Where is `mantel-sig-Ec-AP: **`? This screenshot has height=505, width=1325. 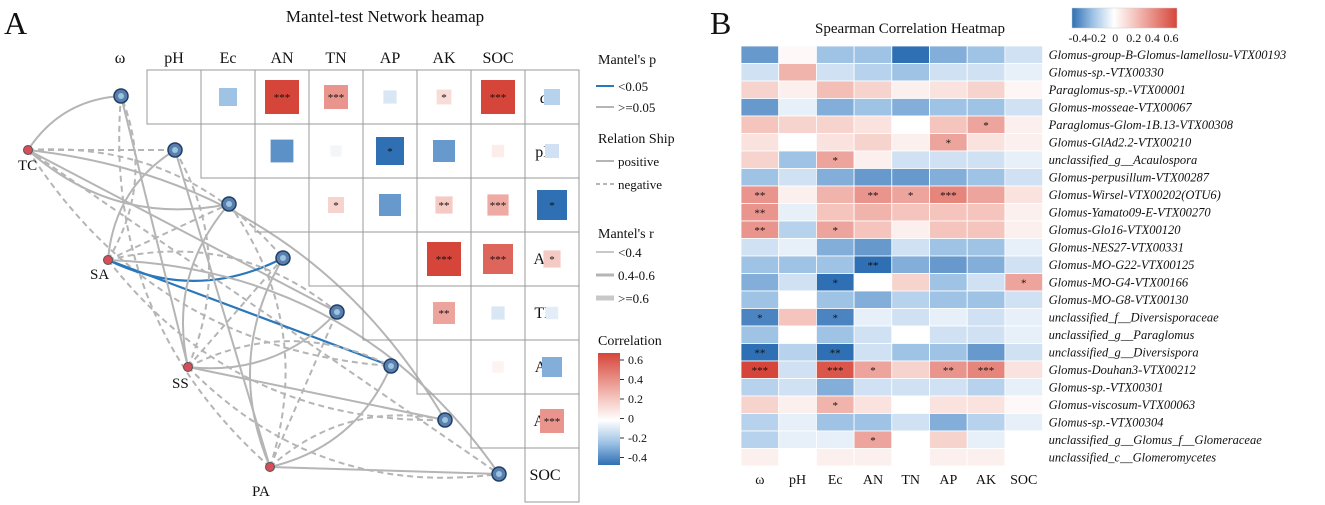
mantel-sig-Ec-AP: ** is located at coordinates (444, 206).